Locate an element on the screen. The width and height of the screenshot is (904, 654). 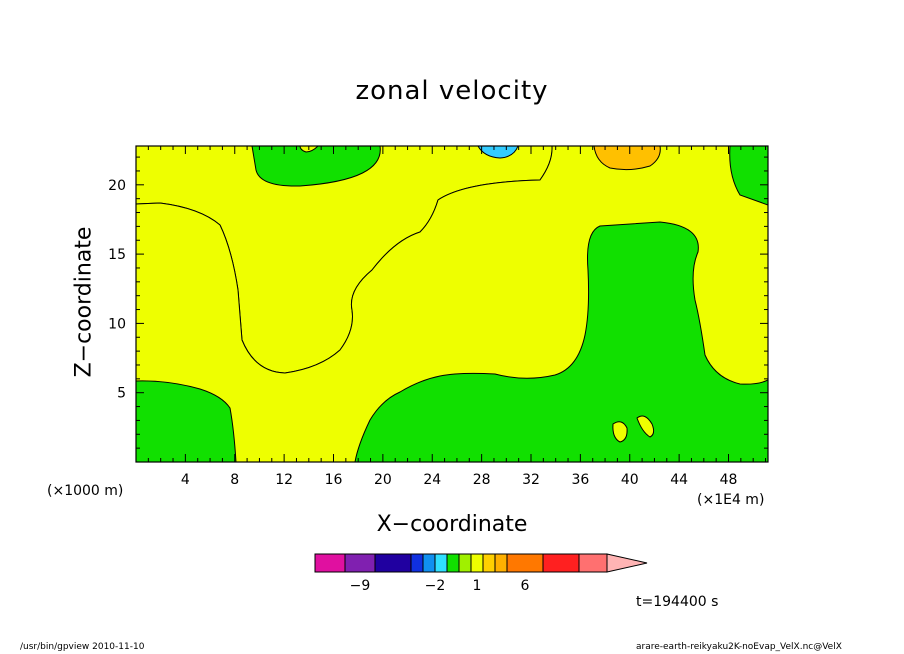
colorbar-label: 6 is located at coordinates (525, 586).